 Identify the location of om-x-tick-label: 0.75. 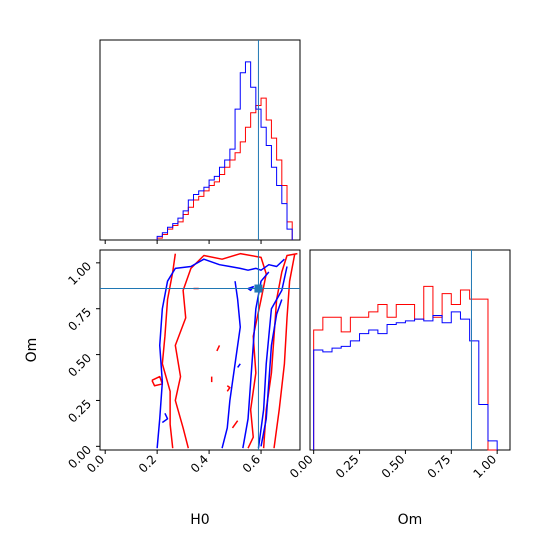
(439, 466).